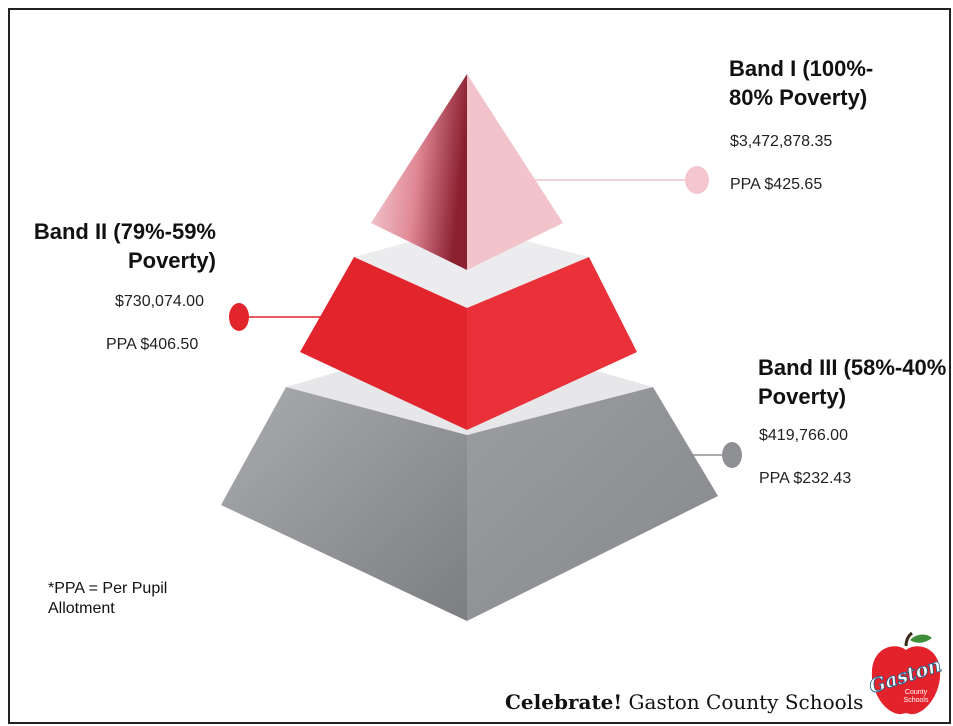  Describe the element at coordinates (746, 702) in the screenshot. I see `footer-district-name: Gaston County Schools` at that location.